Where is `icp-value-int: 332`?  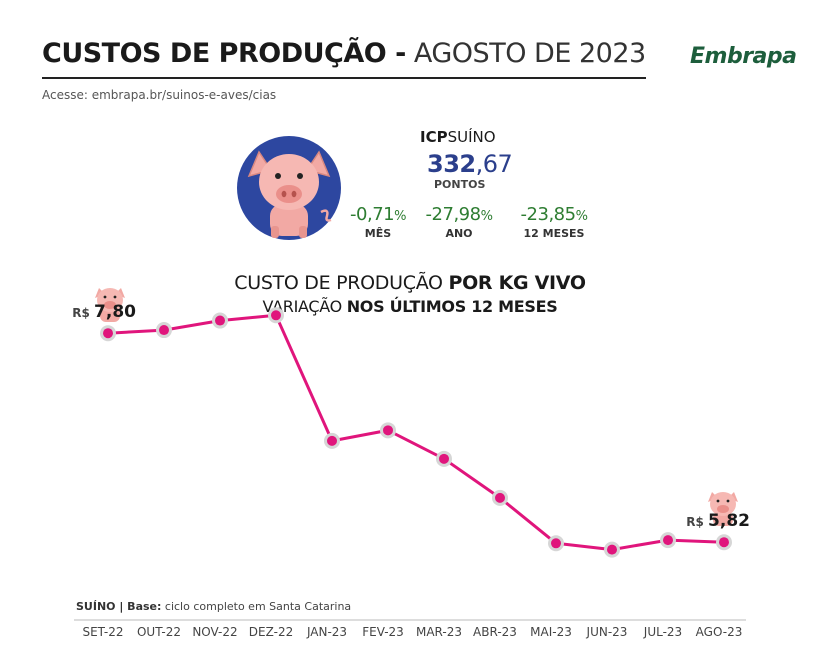 icp-value-int: 332 is located at coordinates (451, 164).